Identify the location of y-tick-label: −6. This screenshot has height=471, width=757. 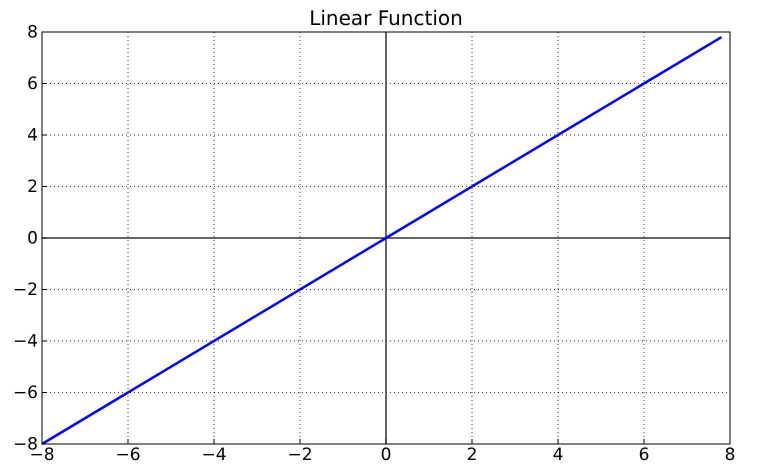
(25, 392).